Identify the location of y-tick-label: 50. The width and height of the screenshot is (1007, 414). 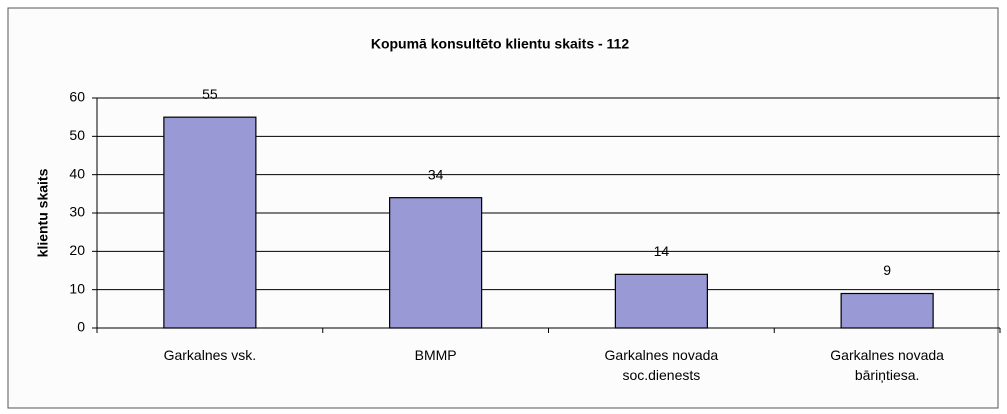
(77, 135).